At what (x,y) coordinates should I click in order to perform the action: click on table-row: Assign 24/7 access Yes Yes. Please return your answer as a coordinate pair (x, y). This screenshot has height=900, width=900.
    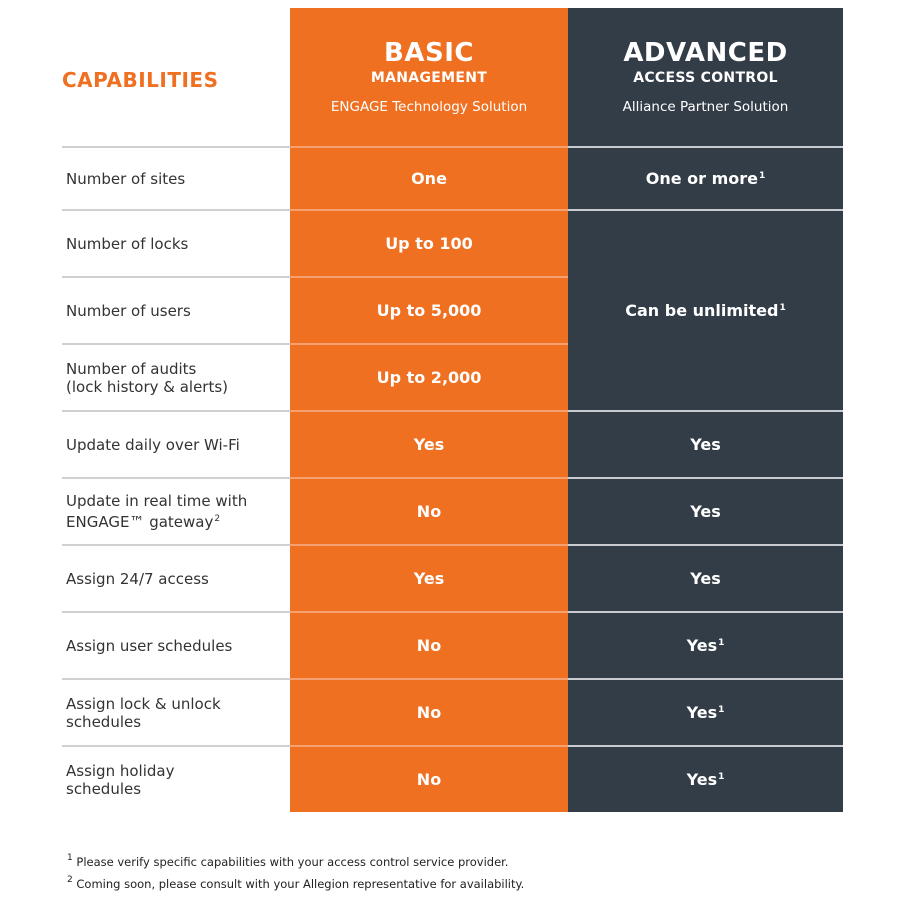
    Looking at the image, I should click on (452, 578).